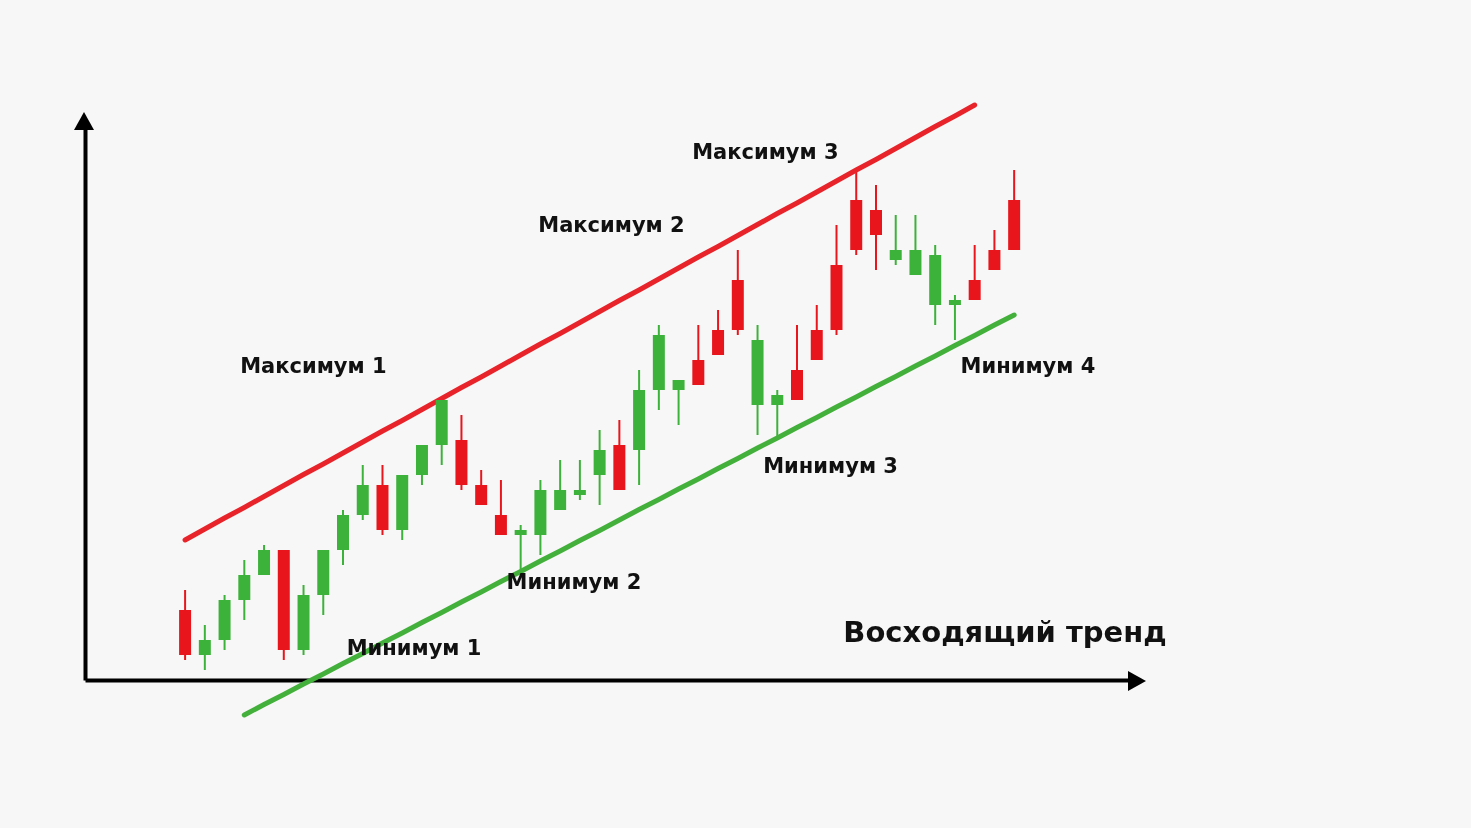  I want to click on annotation: Минимум 3, so click(830, 466).